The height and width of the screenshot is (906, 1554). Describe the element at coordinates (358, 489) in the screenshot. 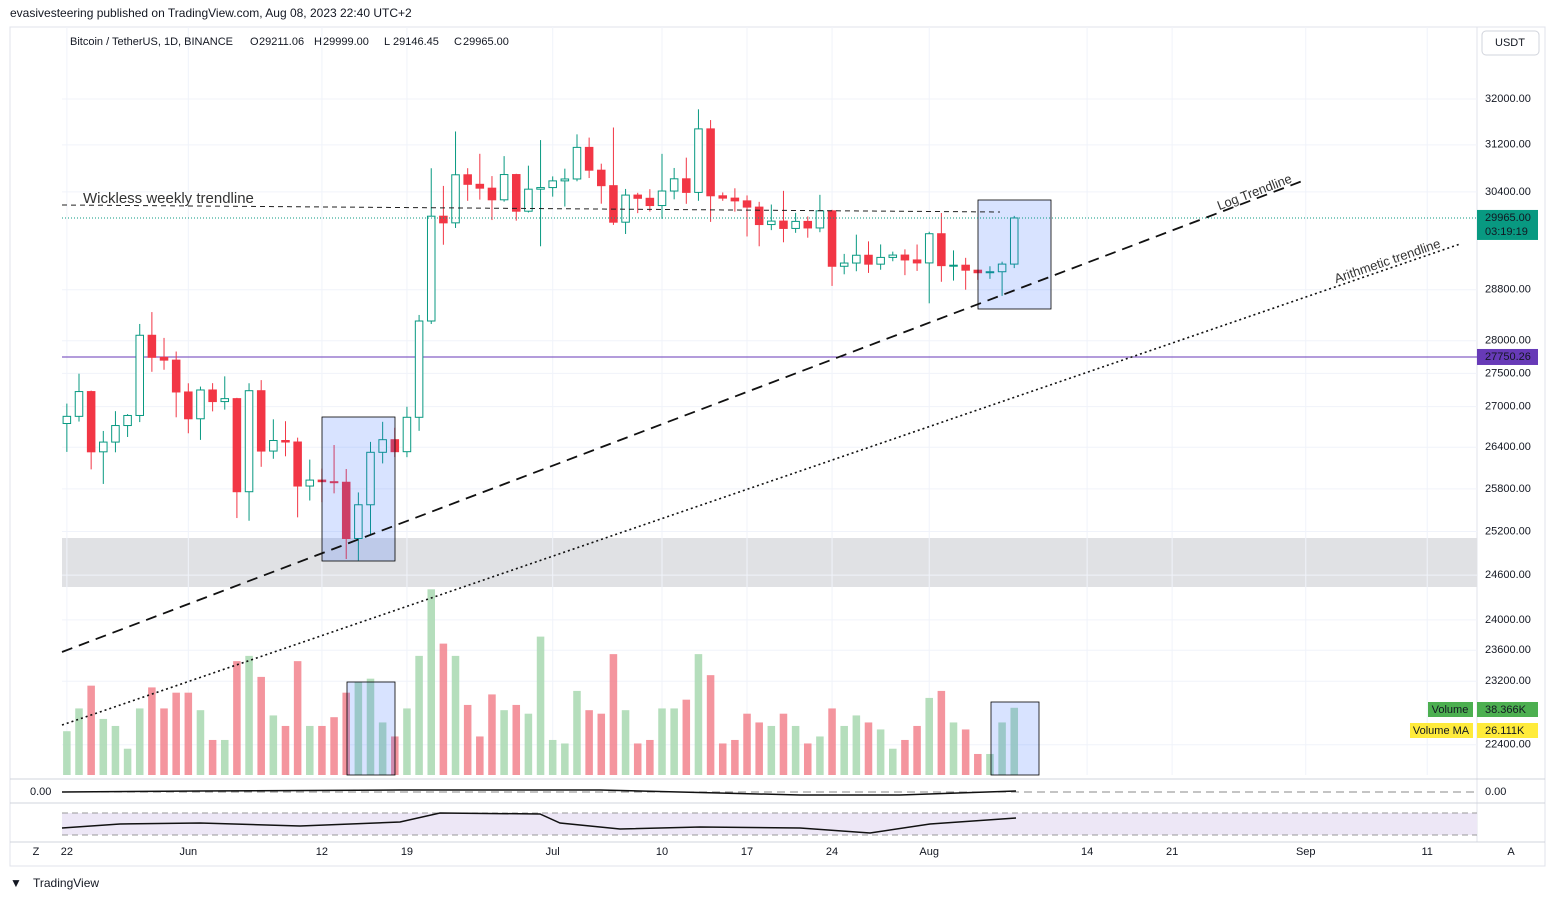

I see `box` at that location.